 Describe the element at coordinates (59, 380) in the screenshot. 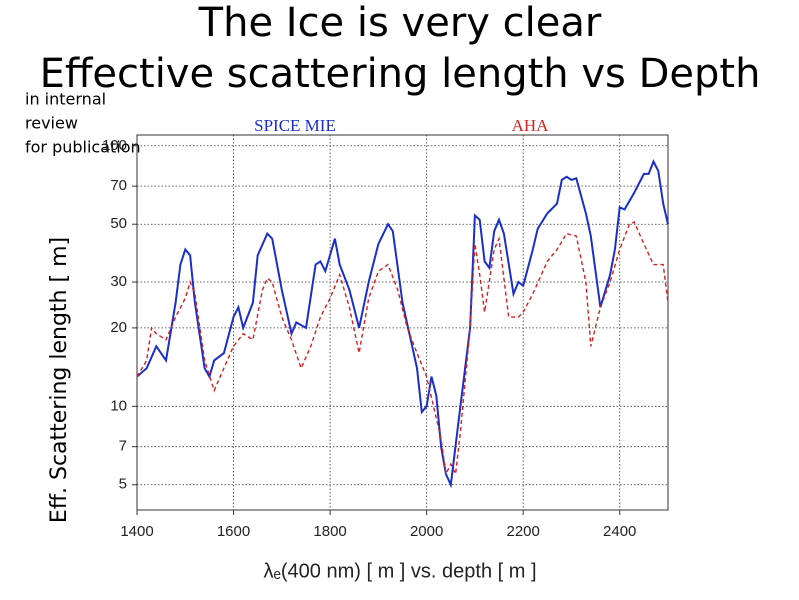

I see `y-axis-label: Eff. Scattering length [ m]` at that location.